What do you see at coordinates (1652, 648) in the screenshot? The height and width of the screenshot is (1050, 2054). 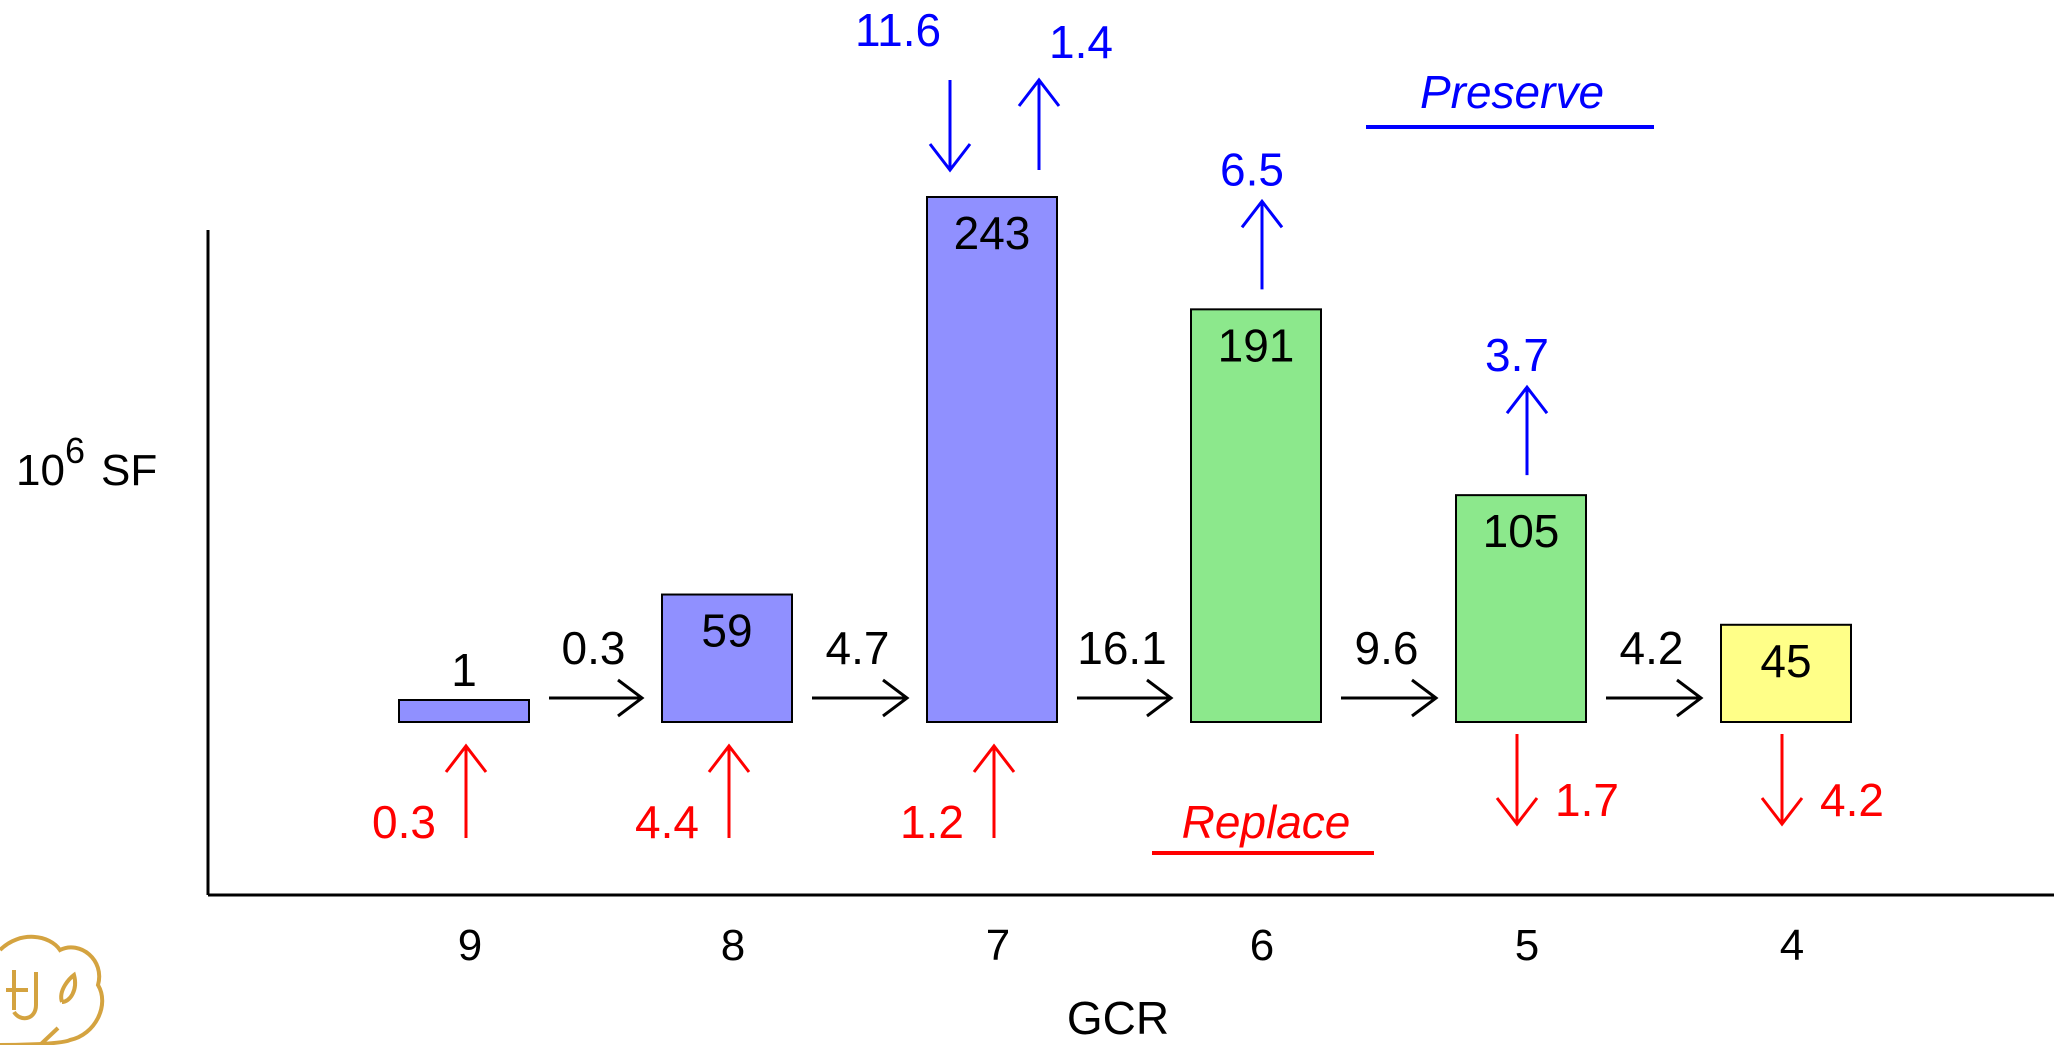 I see `flow-value-5-4: 4.2` at bounding box center [1652, 648].